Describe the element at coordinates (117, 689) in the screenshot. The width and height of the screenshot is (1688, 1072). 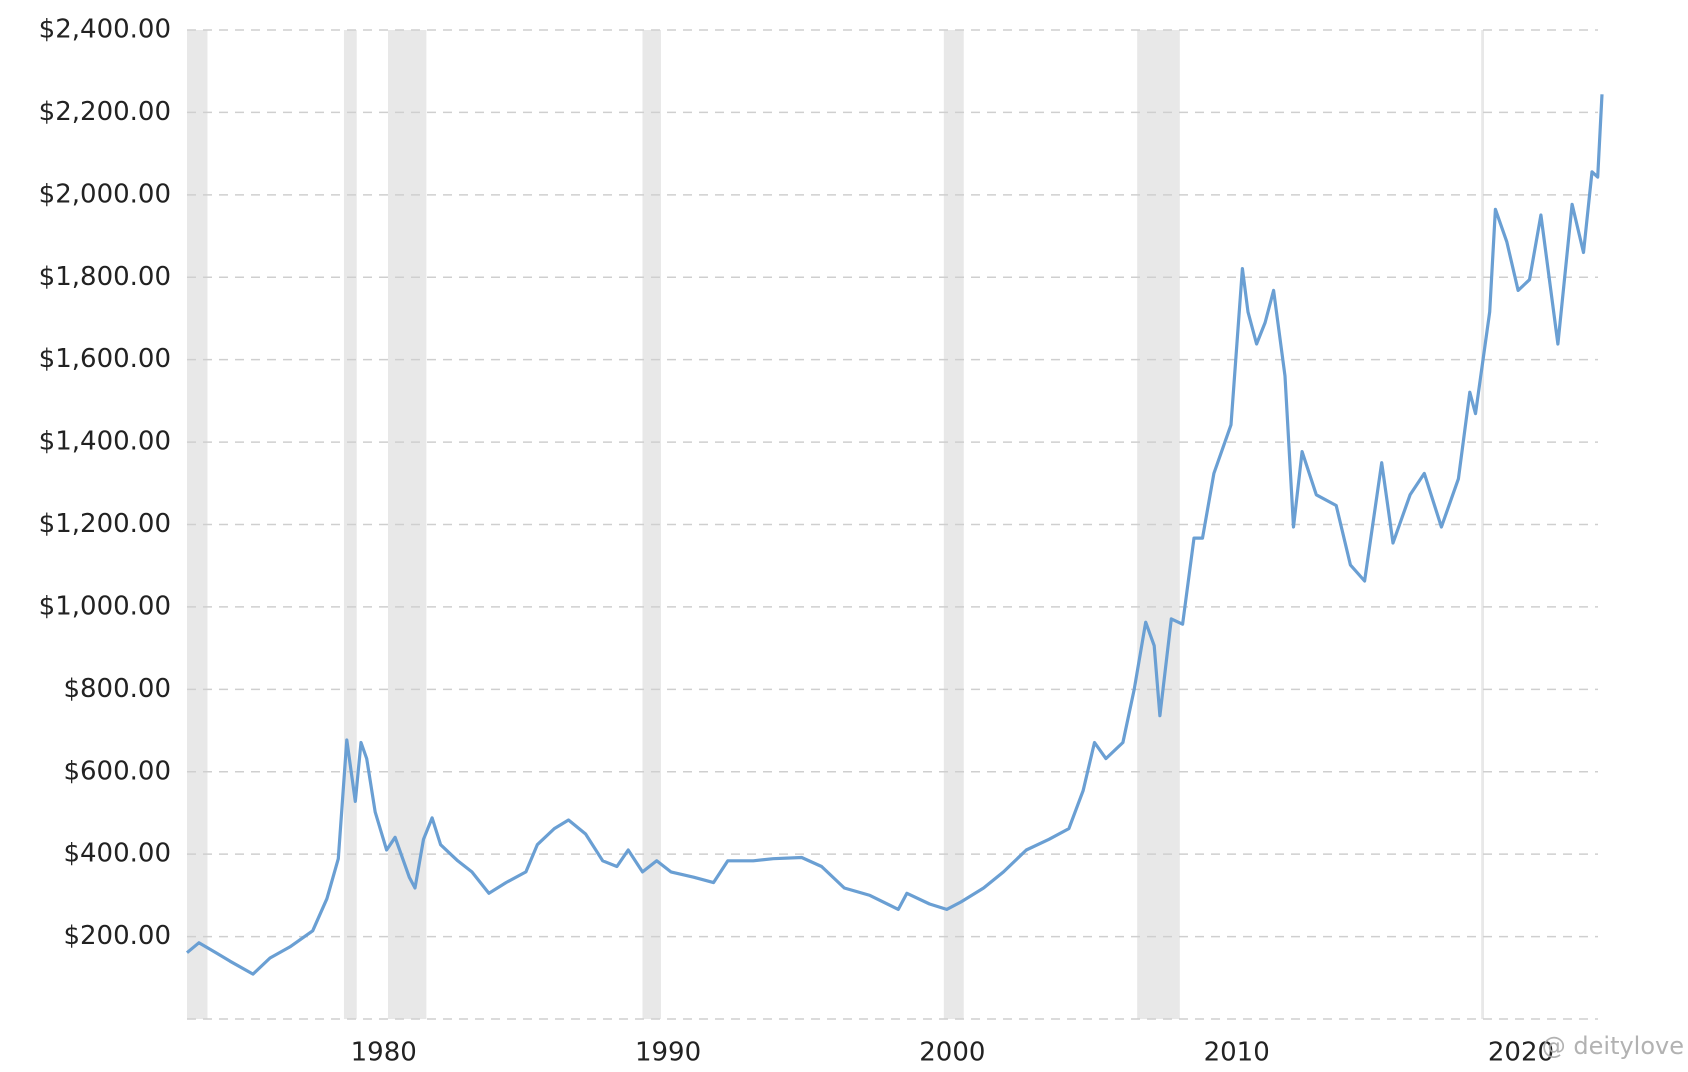
I see `y-tick-label: $800.00` at that location.